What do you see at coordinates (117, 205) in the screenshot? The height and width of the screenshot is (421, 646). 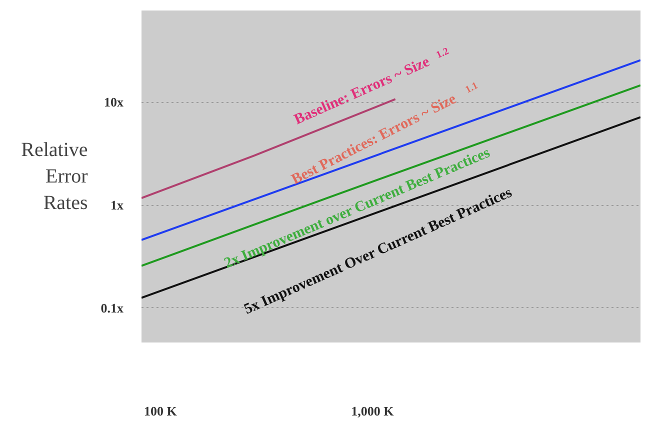 I see `y-tick-label: 1x` at bounding box center [117, 205].